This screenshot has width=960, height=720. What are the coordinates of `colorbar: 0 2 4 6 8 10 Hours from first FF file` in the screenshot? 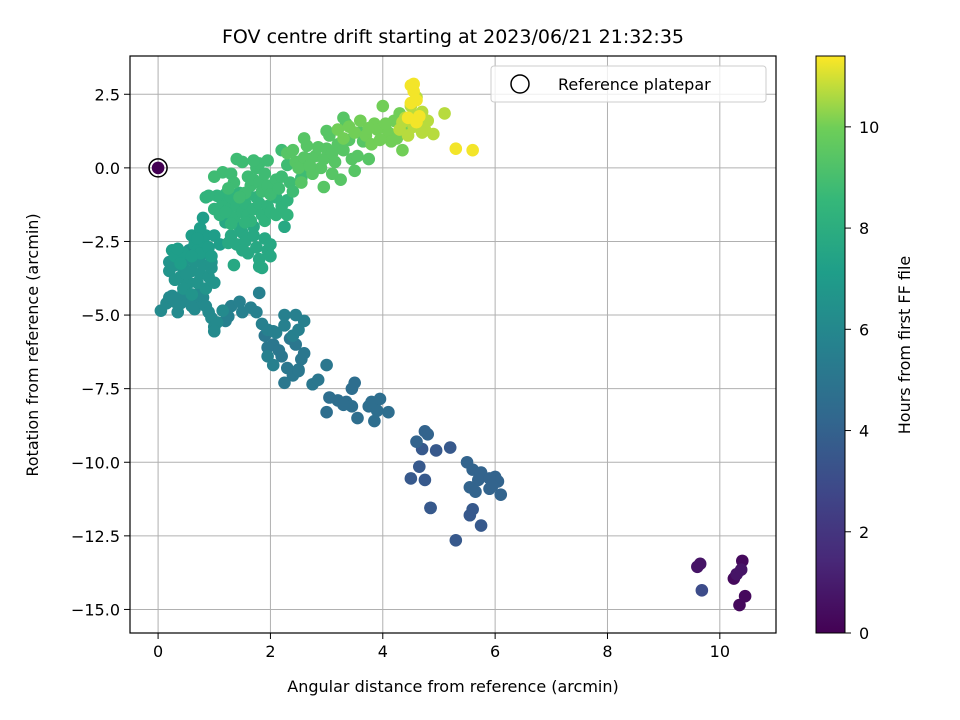 It's located at (864, 349).